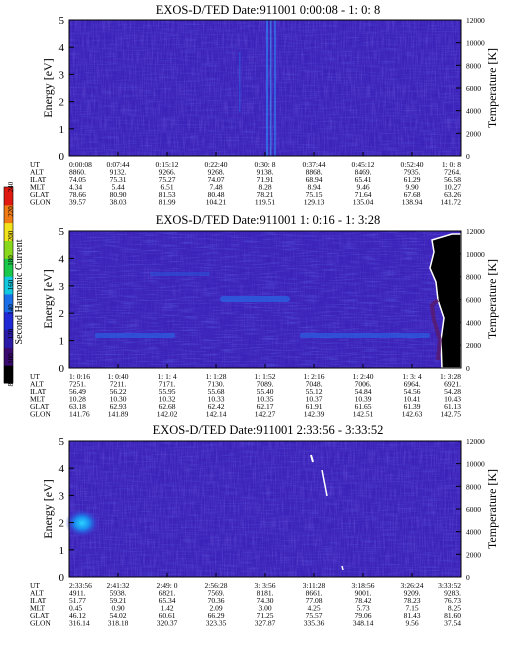 The image size is (505, 649). I want to click on table-cell: 10.37, so click(314, 399).